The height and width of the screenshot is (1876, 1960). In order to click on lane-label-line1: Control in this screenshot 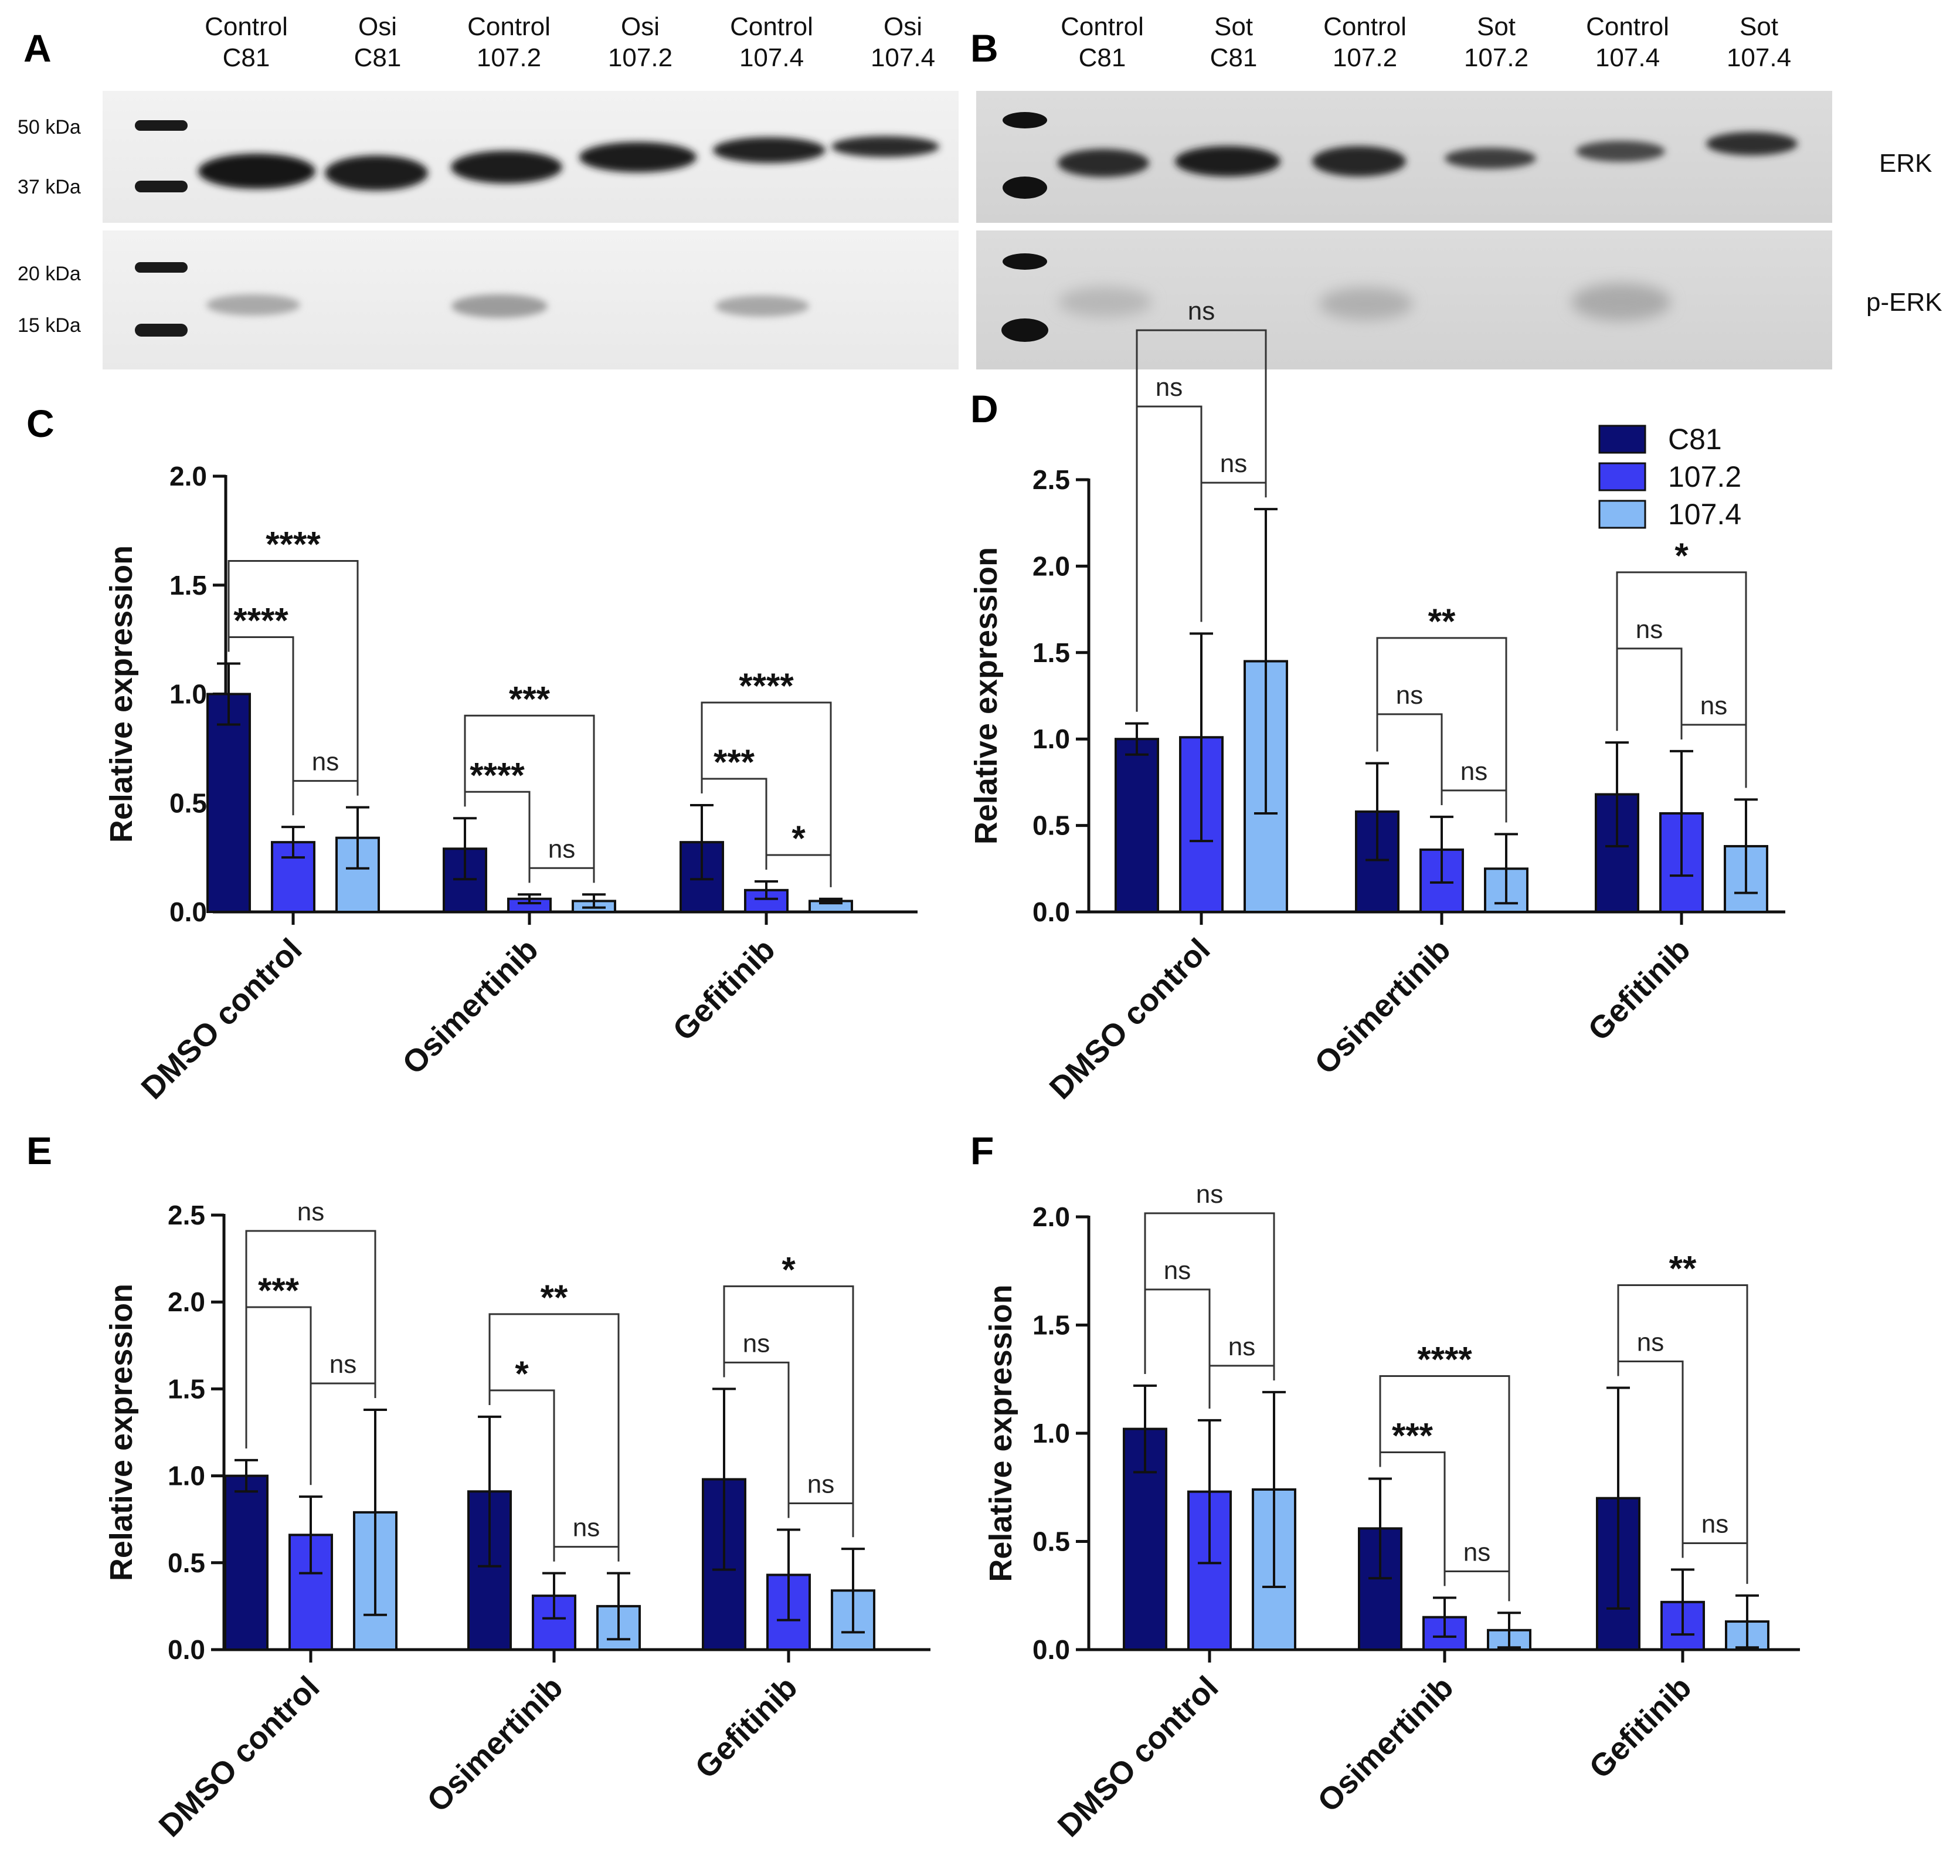, I will do `click(509, 27)`.